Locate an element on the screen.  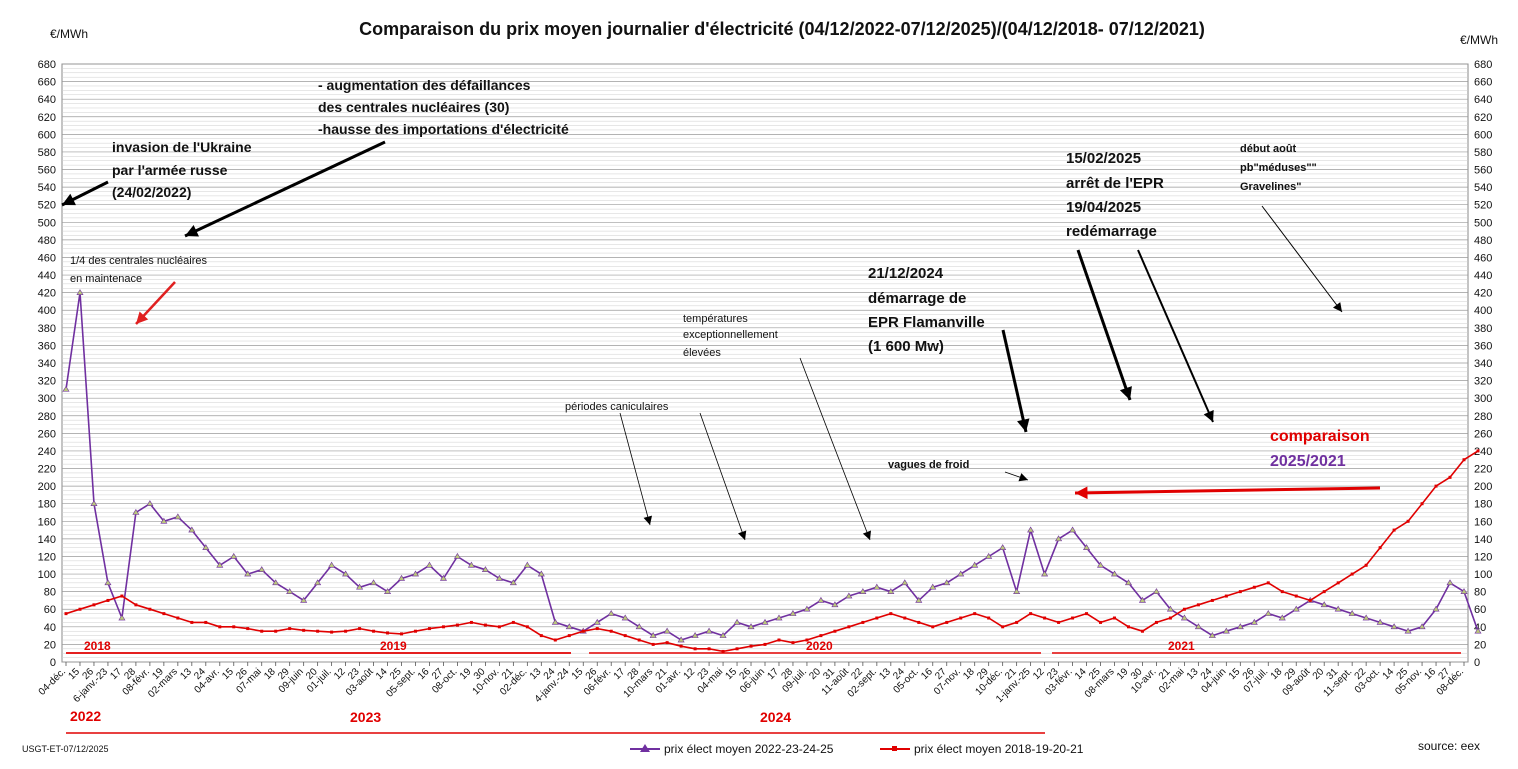
year-label-2024: 2024 is located at coordinates (775, 717).